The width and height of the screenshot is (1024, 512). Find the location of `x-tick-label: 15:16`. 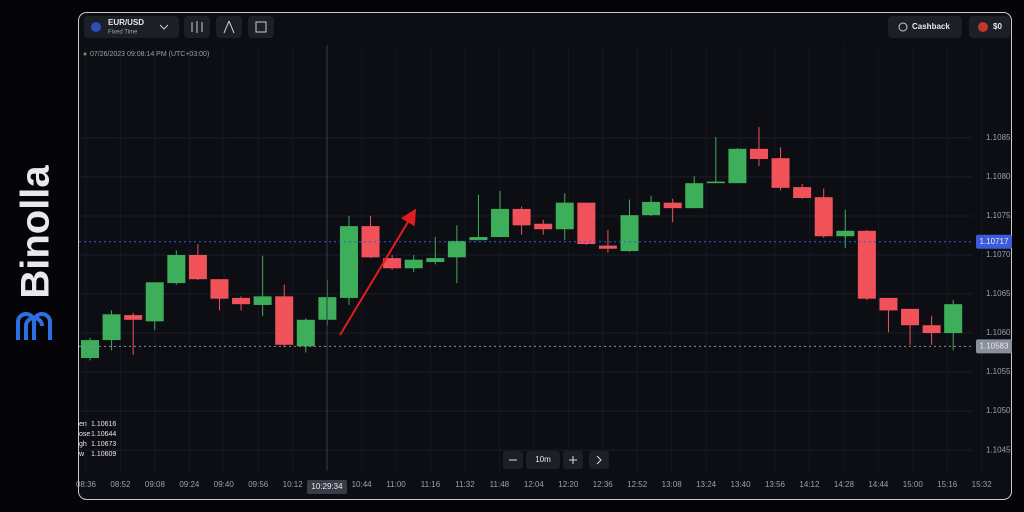

x-tick-label: 15:16 is located at coordinates (947, 484).